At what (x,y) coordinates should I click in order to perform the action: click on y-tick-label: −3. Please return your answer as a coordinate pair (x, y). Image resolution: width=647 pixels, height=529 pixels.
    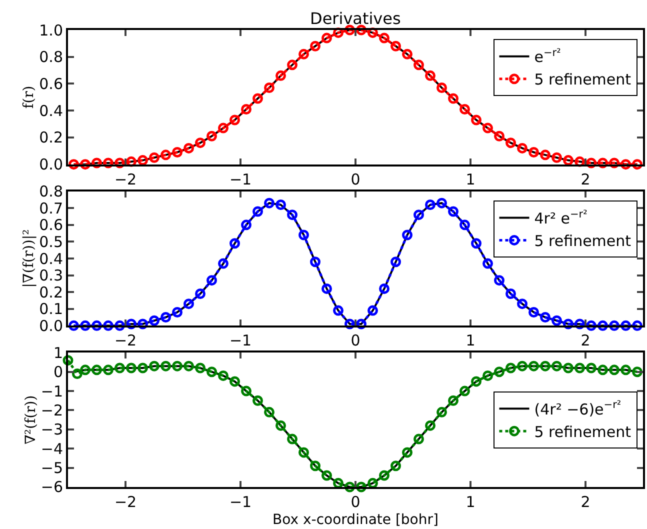
    Looking at the image, I should click on (51, 429).